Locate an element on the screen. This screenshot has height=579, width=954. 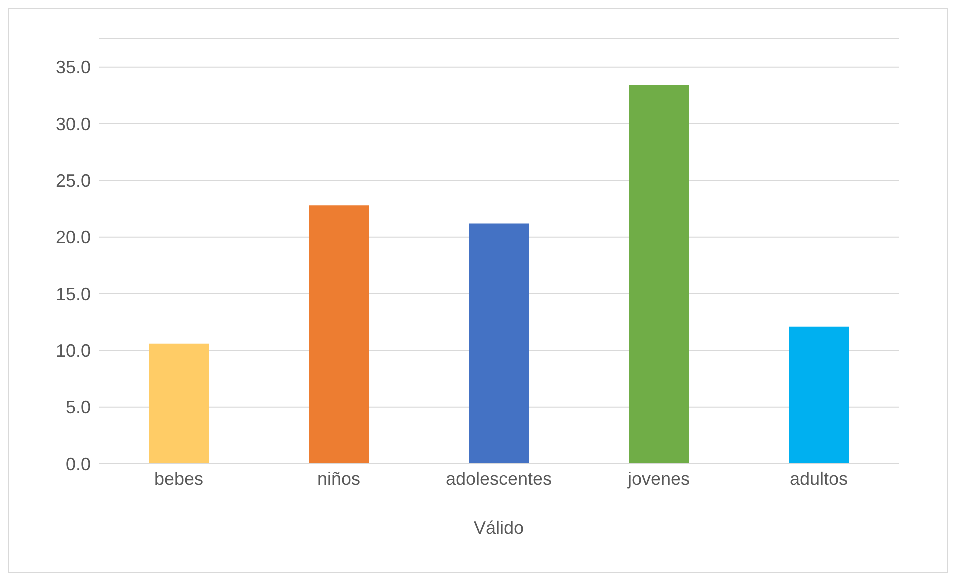
x-tick-label: niños is located at coordinates (339, 478).